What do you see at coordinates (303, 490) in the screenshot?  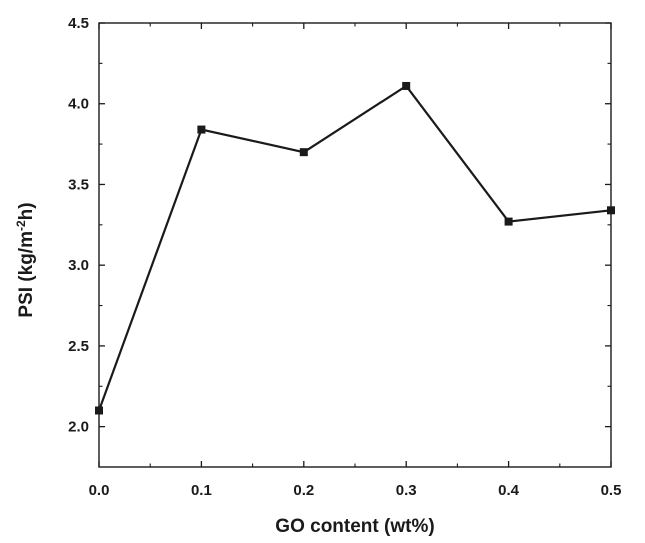 I see `x-tick-label: 0.2` at bounding box center [303, 490].